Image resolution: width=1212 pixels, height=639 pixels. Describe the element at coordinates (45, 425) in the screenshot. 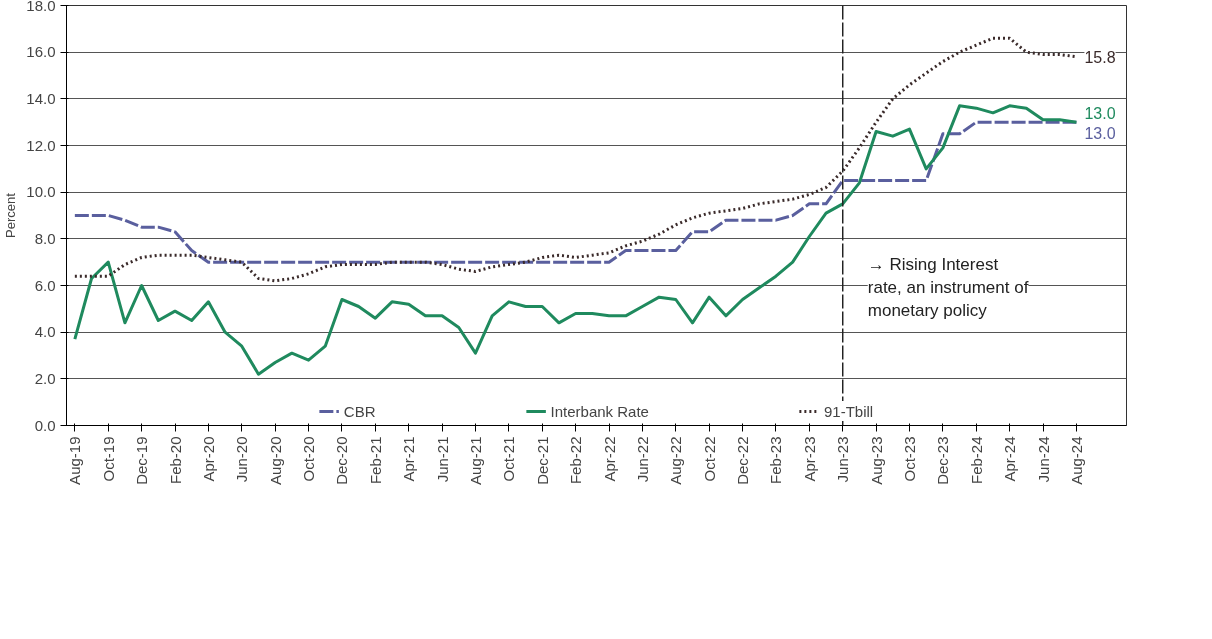

I see `y-tick-label: 0.0` at that location.